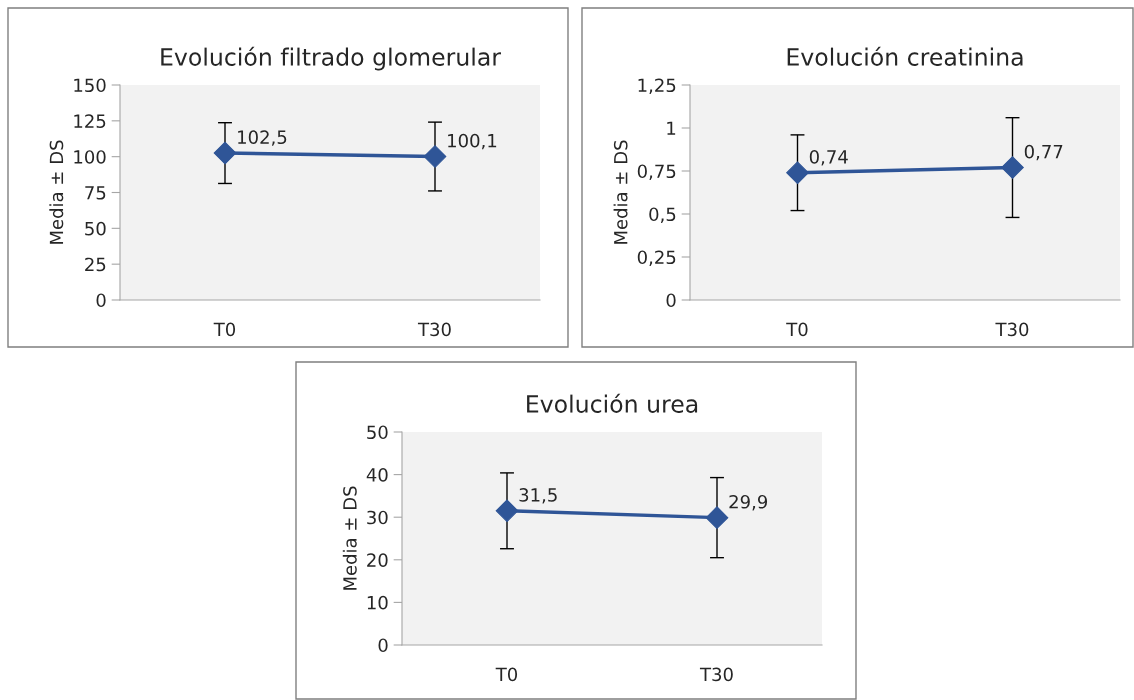 Image resolution: width=1134 pixels, height=700 pixels. Describe the element at coordinates (656, 258) in the screenshot. I see `y-tick-label: 0,25` at that location.